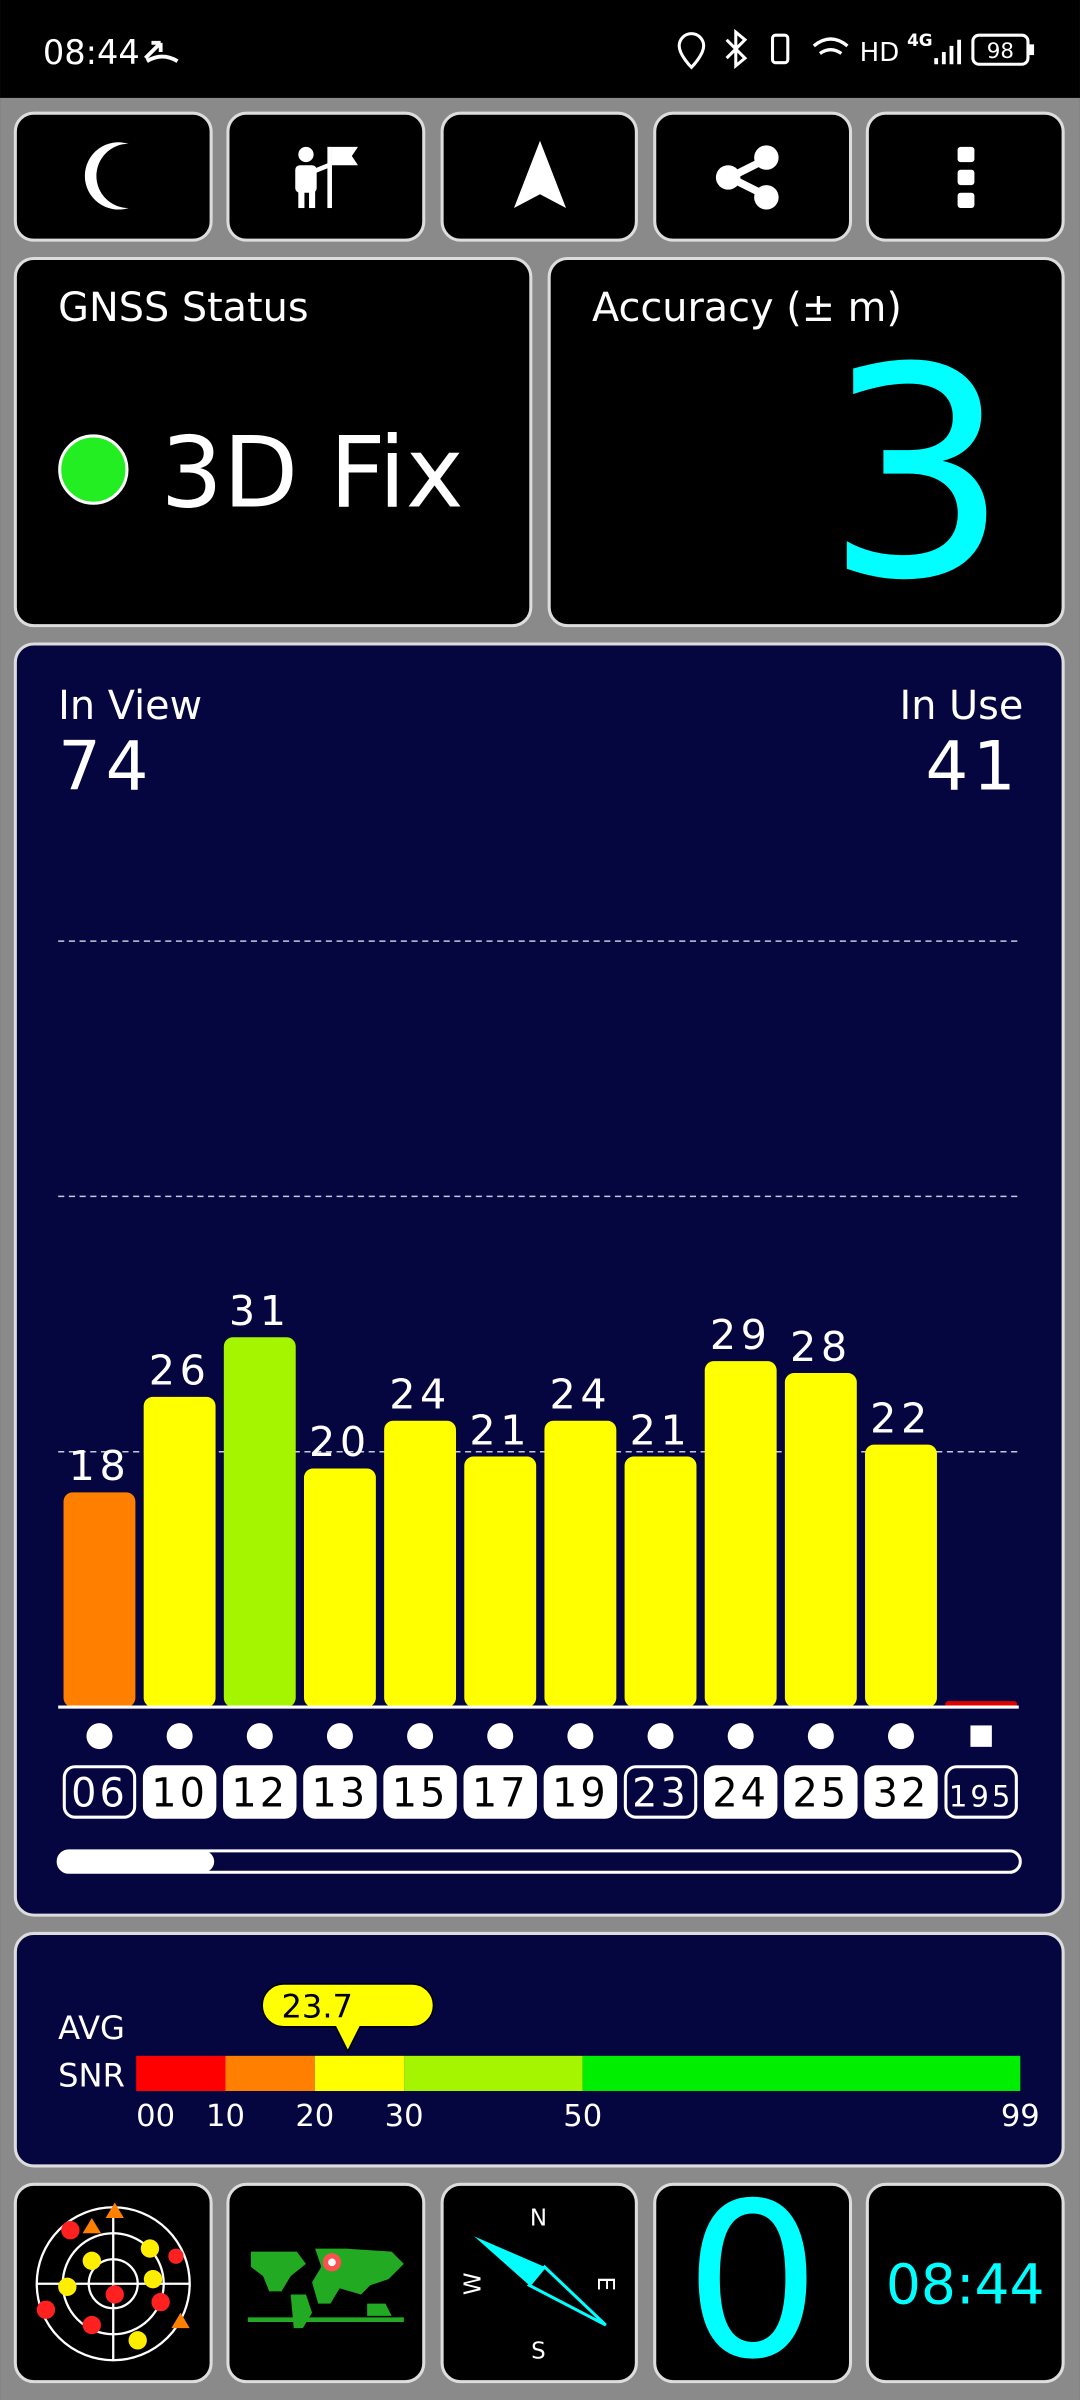  I want to click on satellite-id: 13, so click(340, 1794).